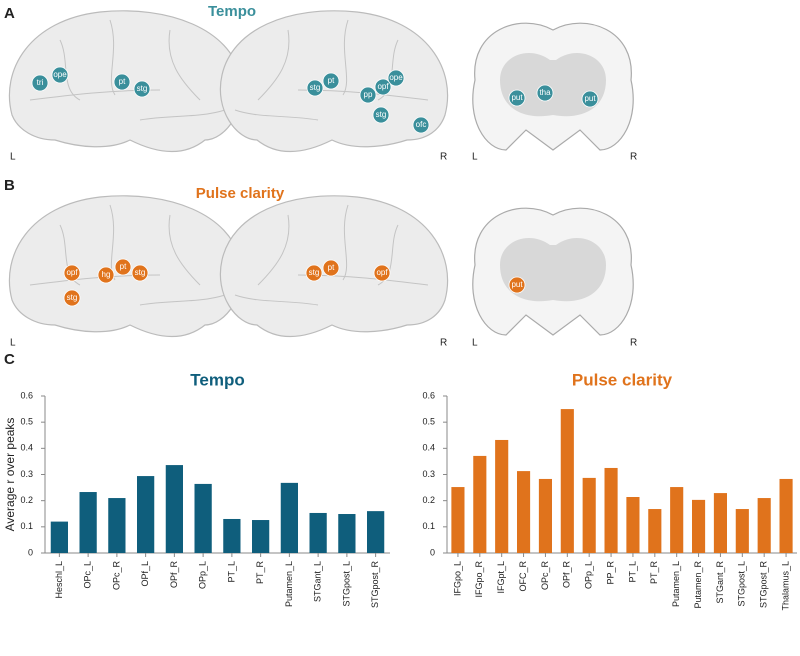  What do you see at coordinates (88, 575) in the screenshot?
I see `x-tick-label: OPc_L` at bounding box center [88, 575].